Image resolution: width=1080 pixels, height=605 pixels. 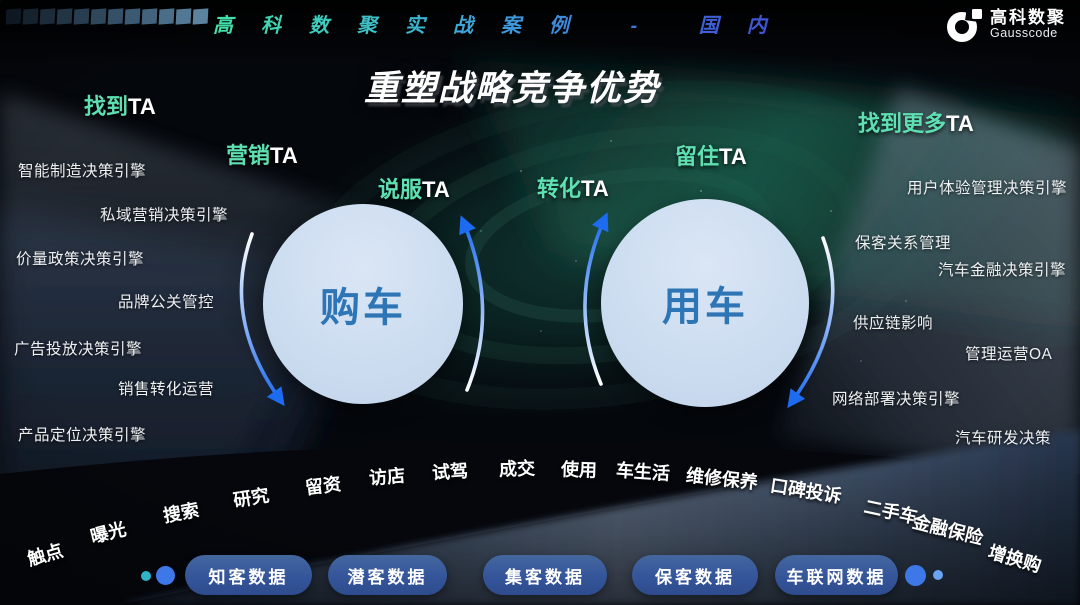 I want to click on audience-label-prefix: 留住, so click(x=697, y=156).